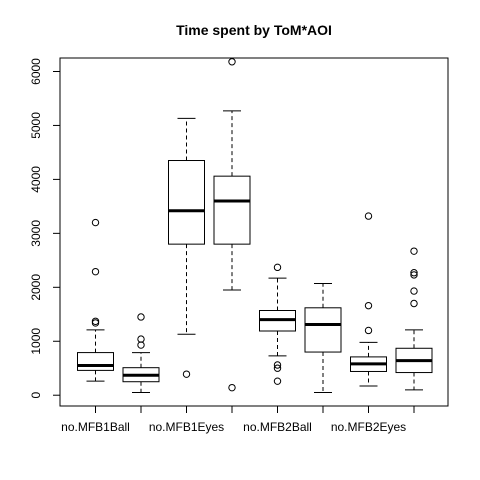  Describe the element at coordinates (36, 395) in the screenshot. I see `y-tick-label: 0` at that location.